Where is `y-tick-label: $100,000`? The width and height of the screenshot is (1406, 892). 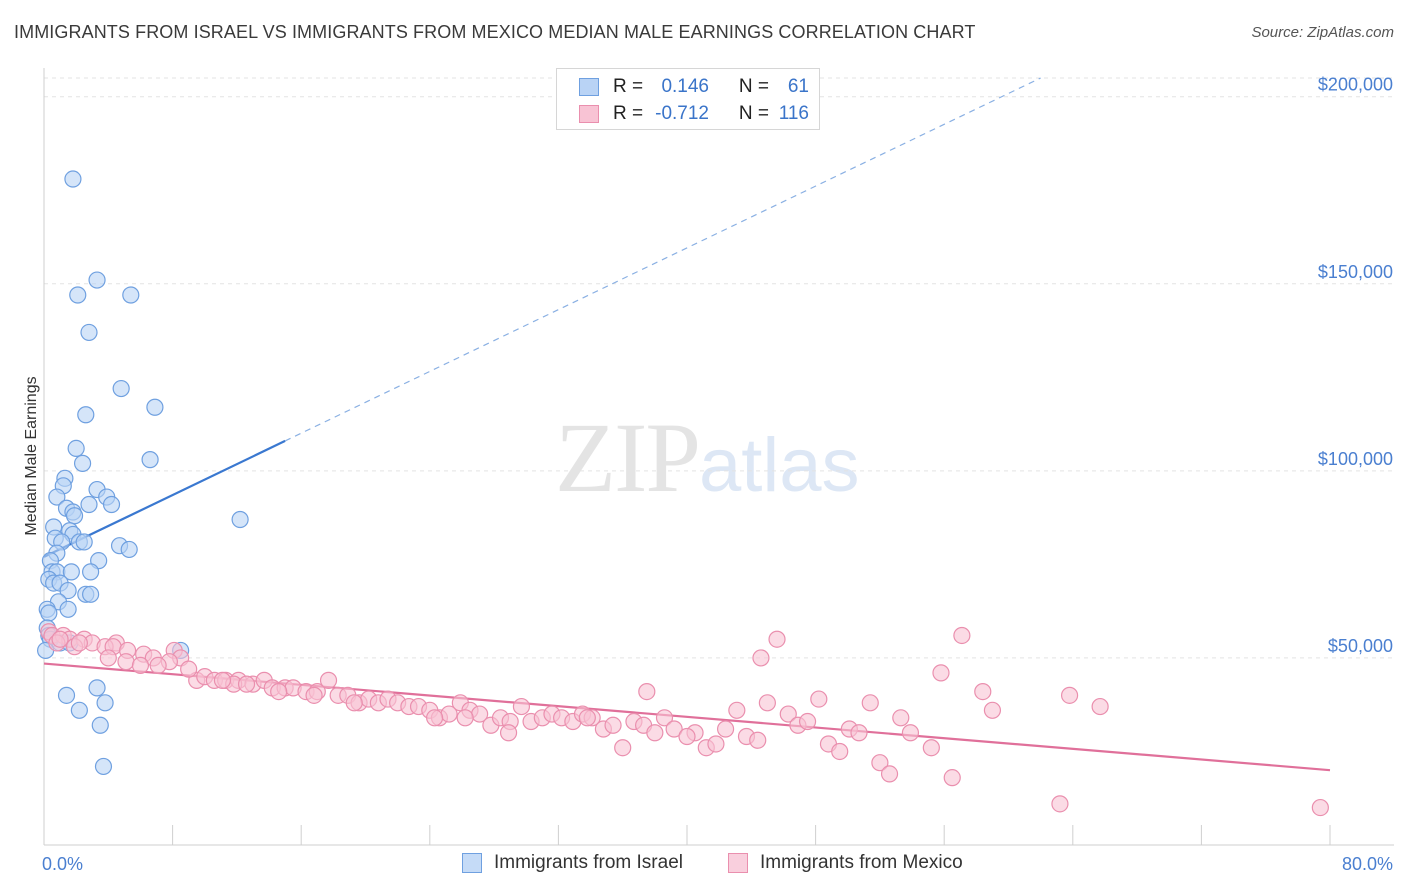 y-tick-label: $100,000 is located at coordinates (1355, 459).